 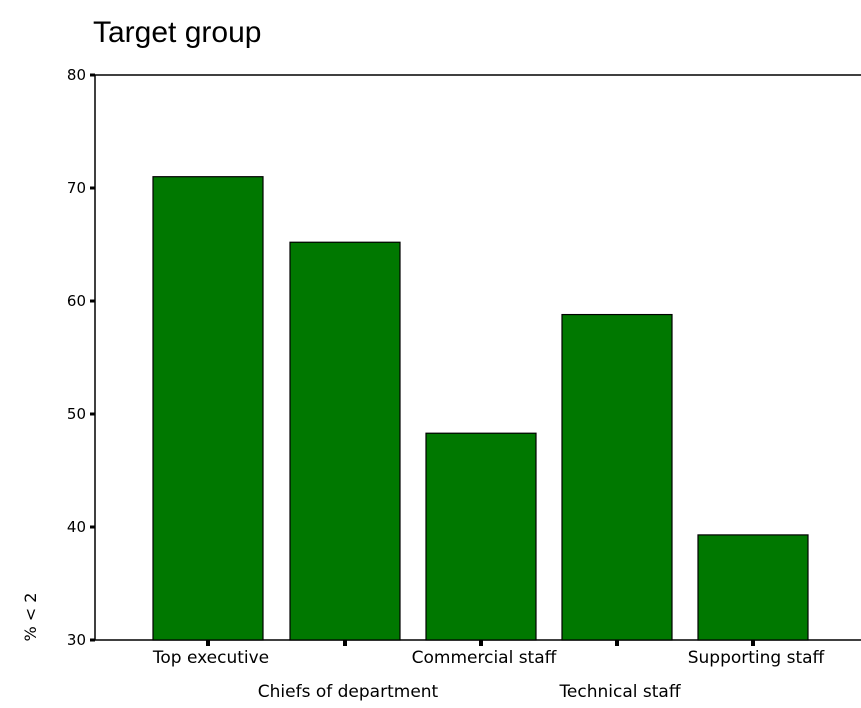 I want to click on x-tick-label: Supporting staff, so click(x=757, y=658).